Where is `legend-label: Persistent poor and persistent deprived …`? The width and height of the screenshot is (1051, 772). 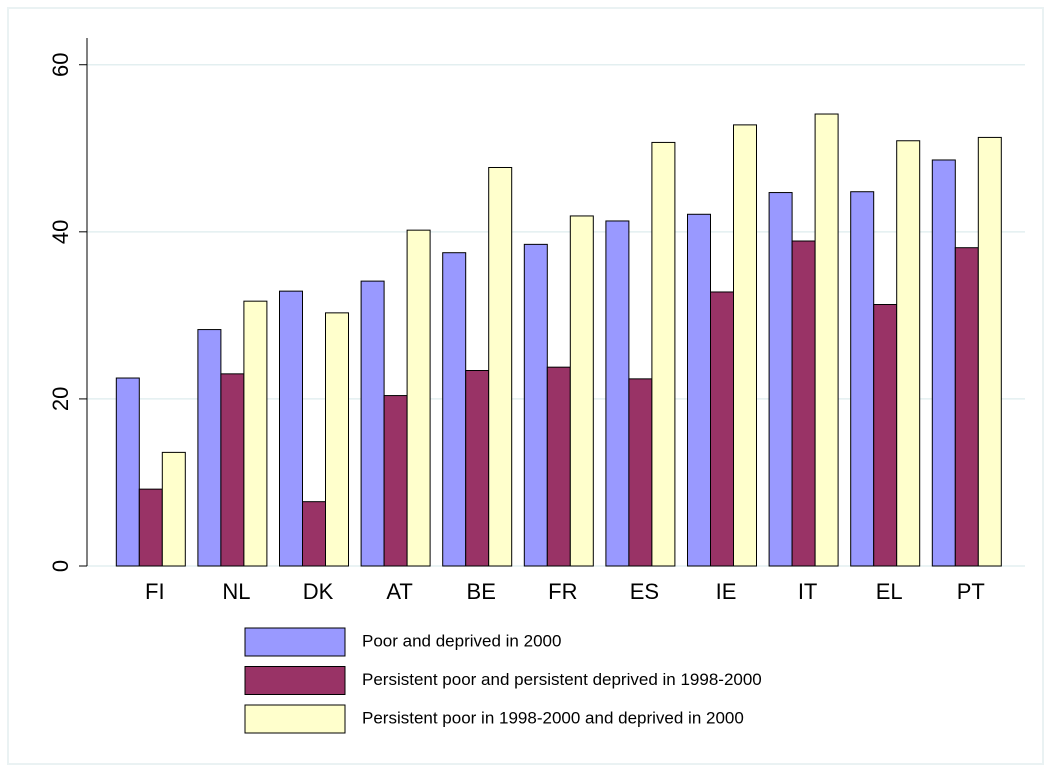
legend-label: Persistent poor and persistent deprived … is located at coordinates (562, 679).